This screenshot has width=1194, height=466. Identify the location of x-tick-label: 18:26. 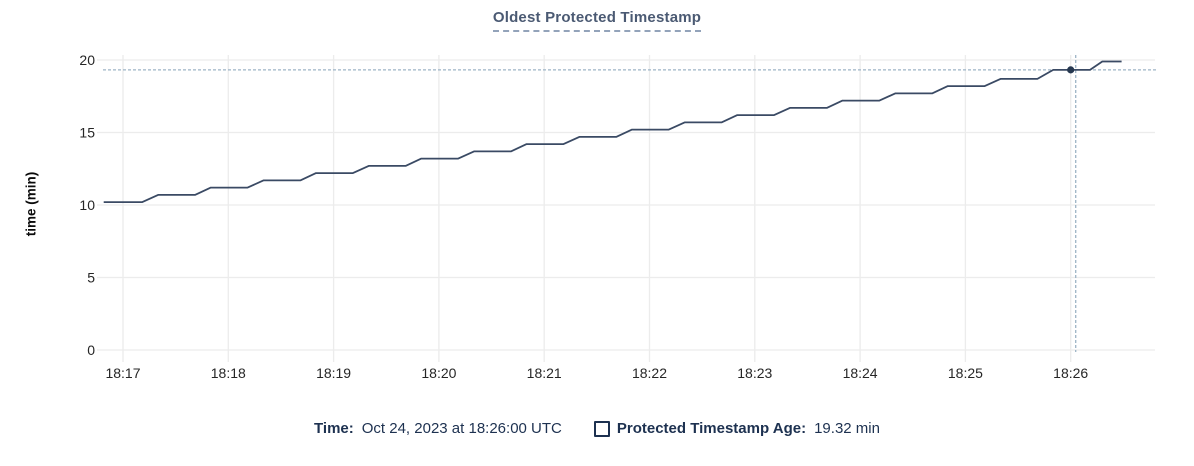
(1070, 373).